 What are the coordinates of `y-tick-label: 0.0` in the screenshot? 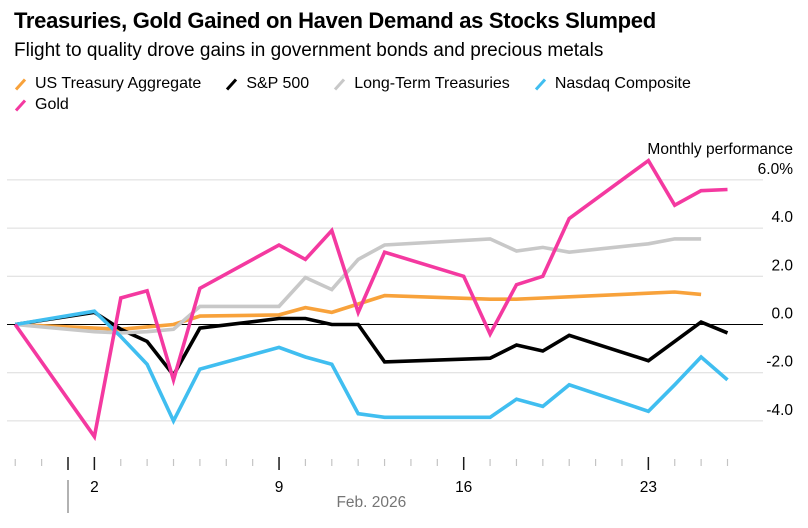 It's located at (782, 314).